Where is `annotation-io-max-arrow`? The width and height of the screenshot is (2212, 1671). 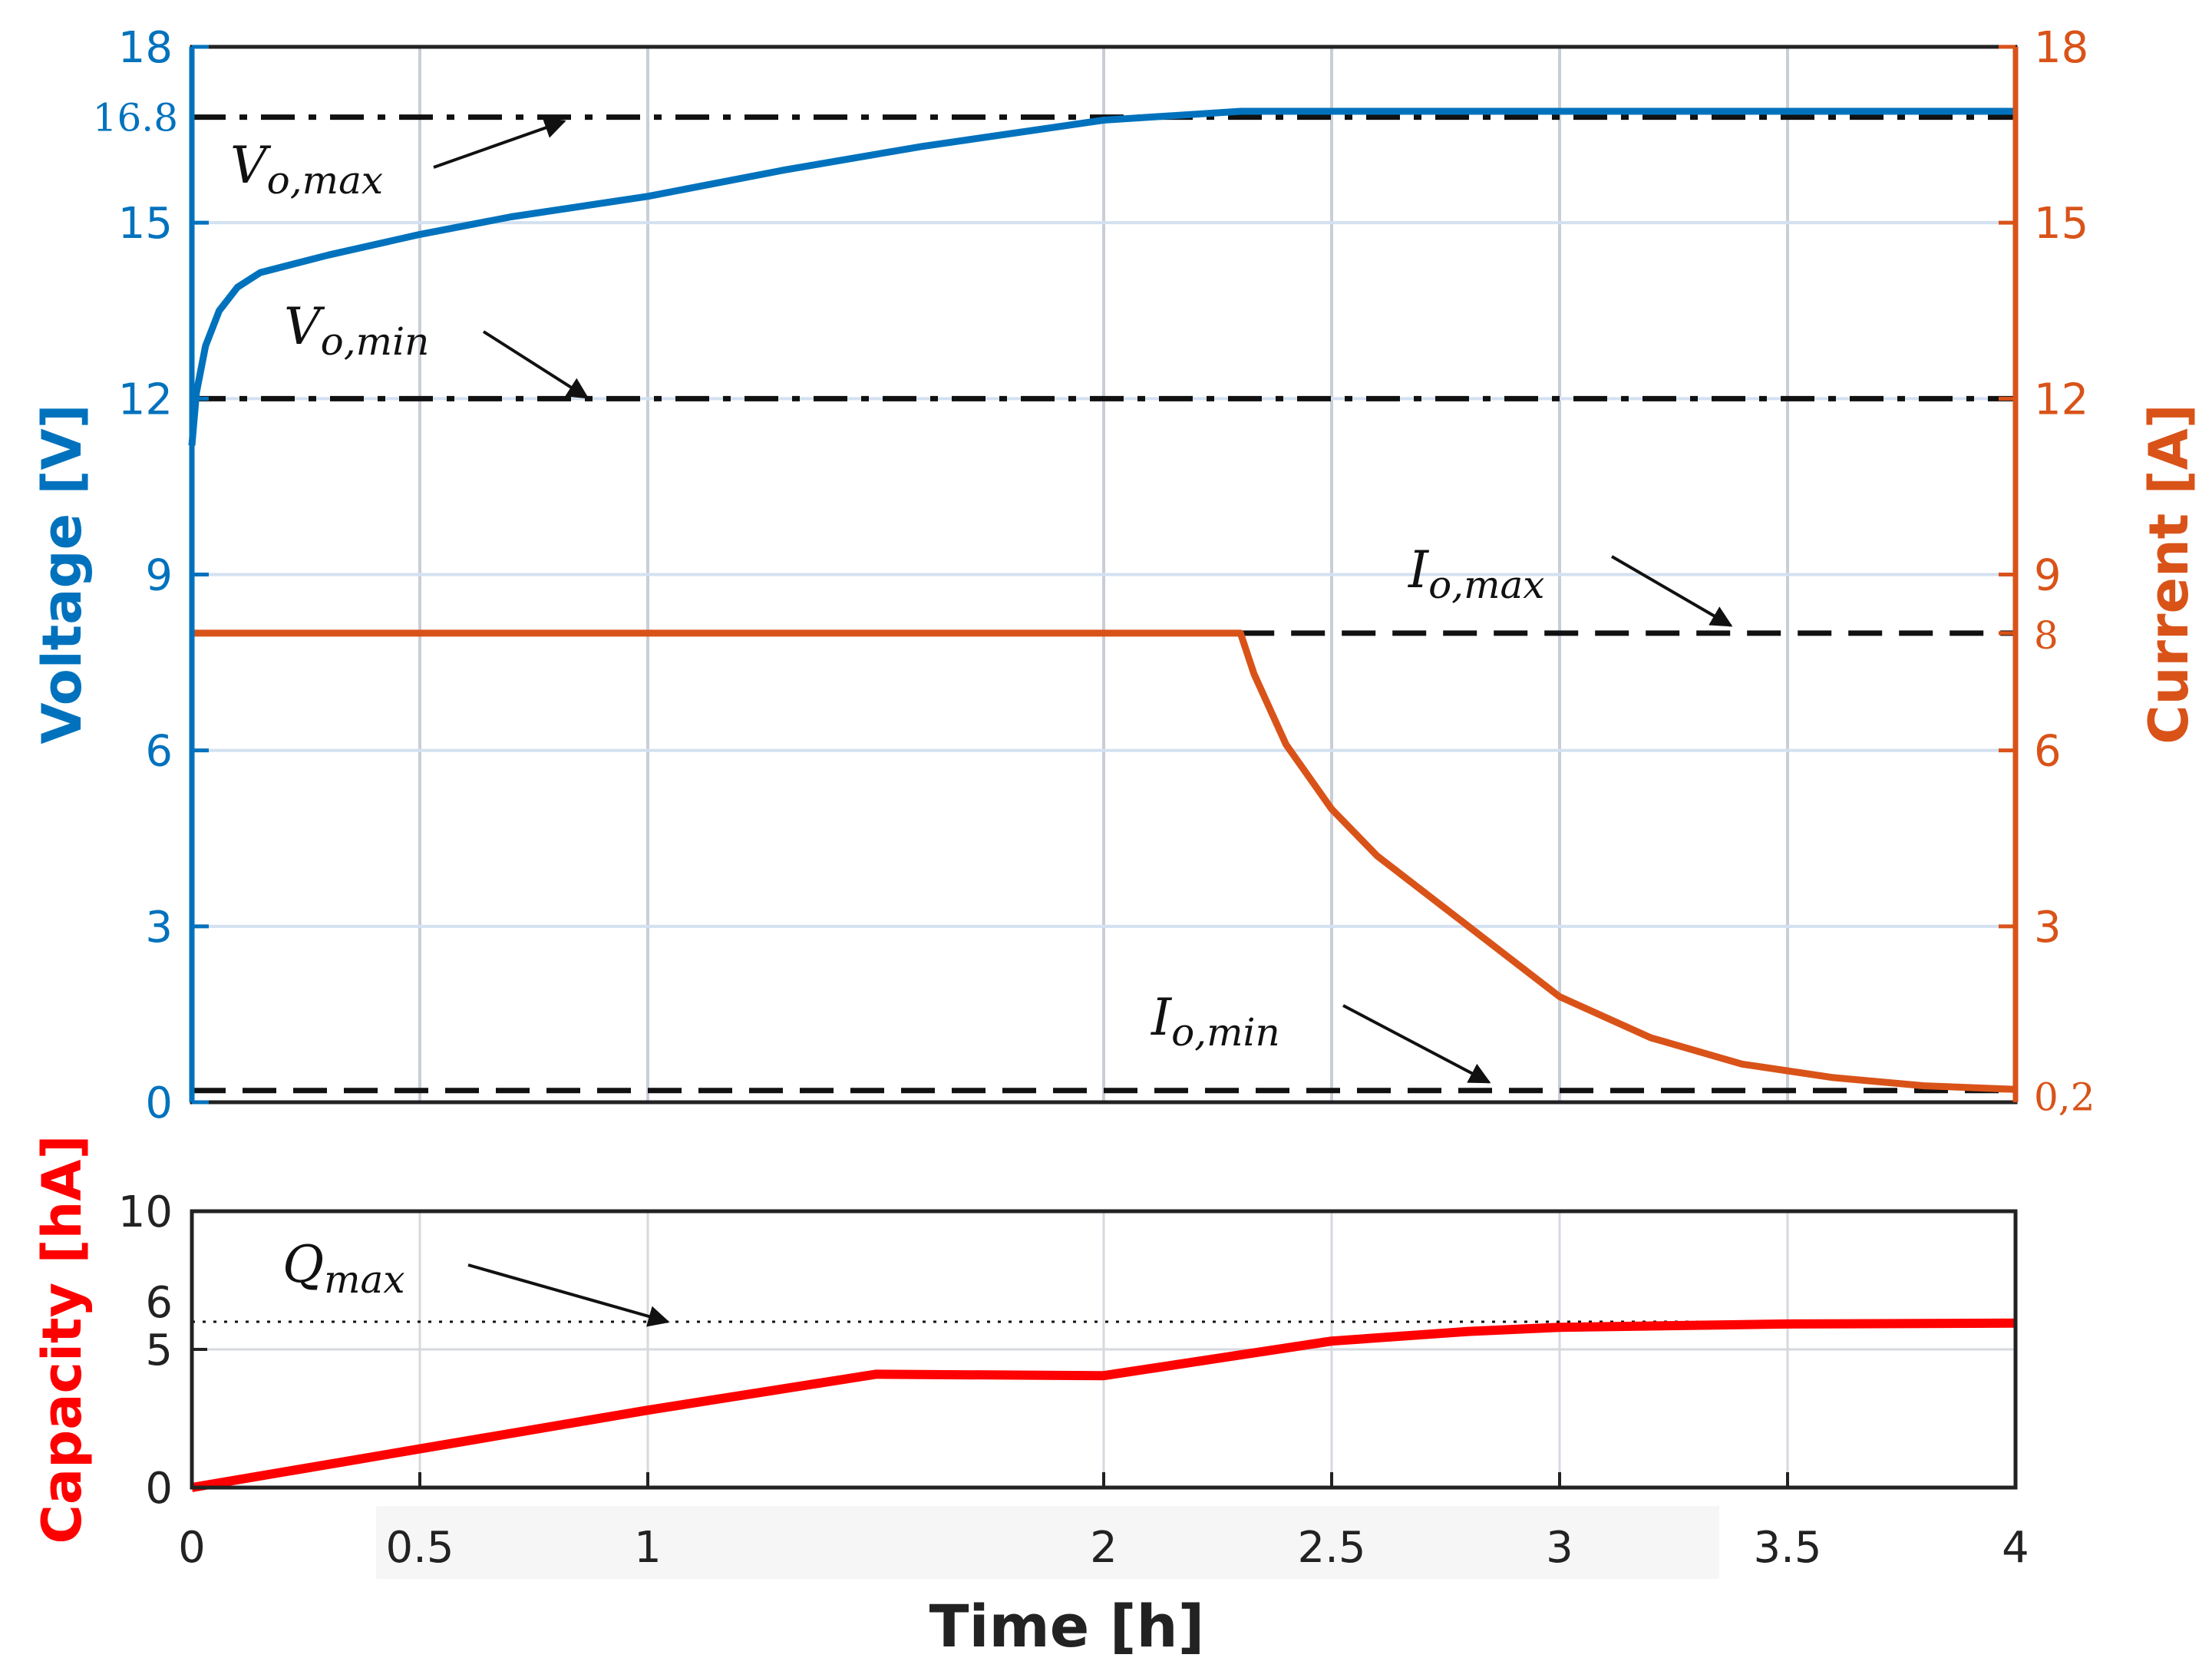 annotation-io-max-arrow is located at coordinates (1671, 591).